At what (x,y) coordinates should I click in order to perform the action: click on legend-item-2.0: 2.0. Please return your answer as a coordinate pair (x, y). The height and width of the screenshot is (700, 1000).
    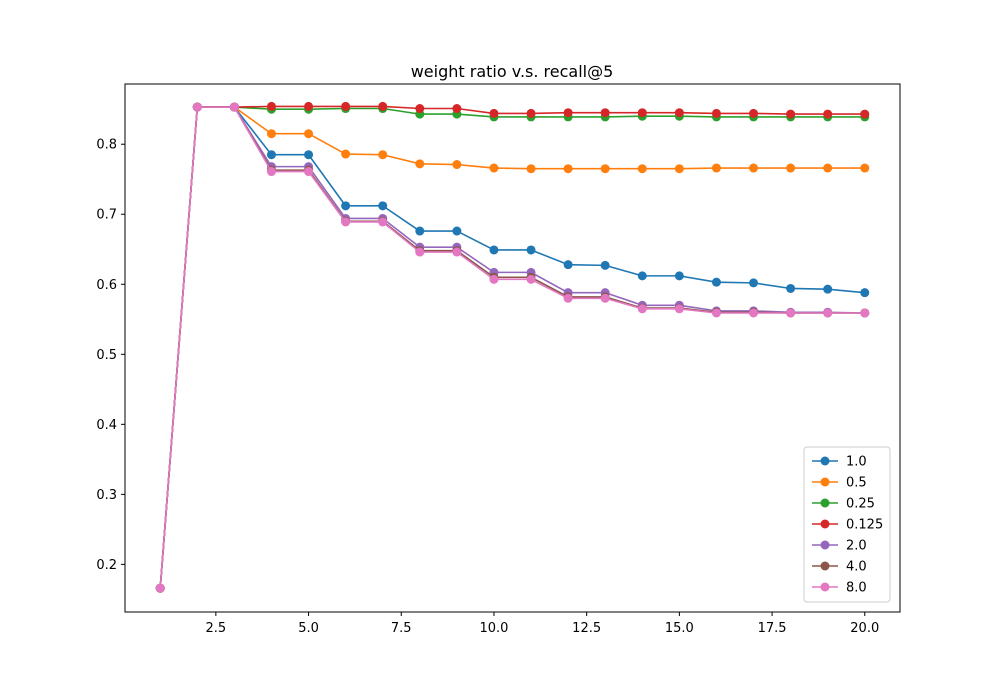
    Looking at the image, I should click on (839, 546).